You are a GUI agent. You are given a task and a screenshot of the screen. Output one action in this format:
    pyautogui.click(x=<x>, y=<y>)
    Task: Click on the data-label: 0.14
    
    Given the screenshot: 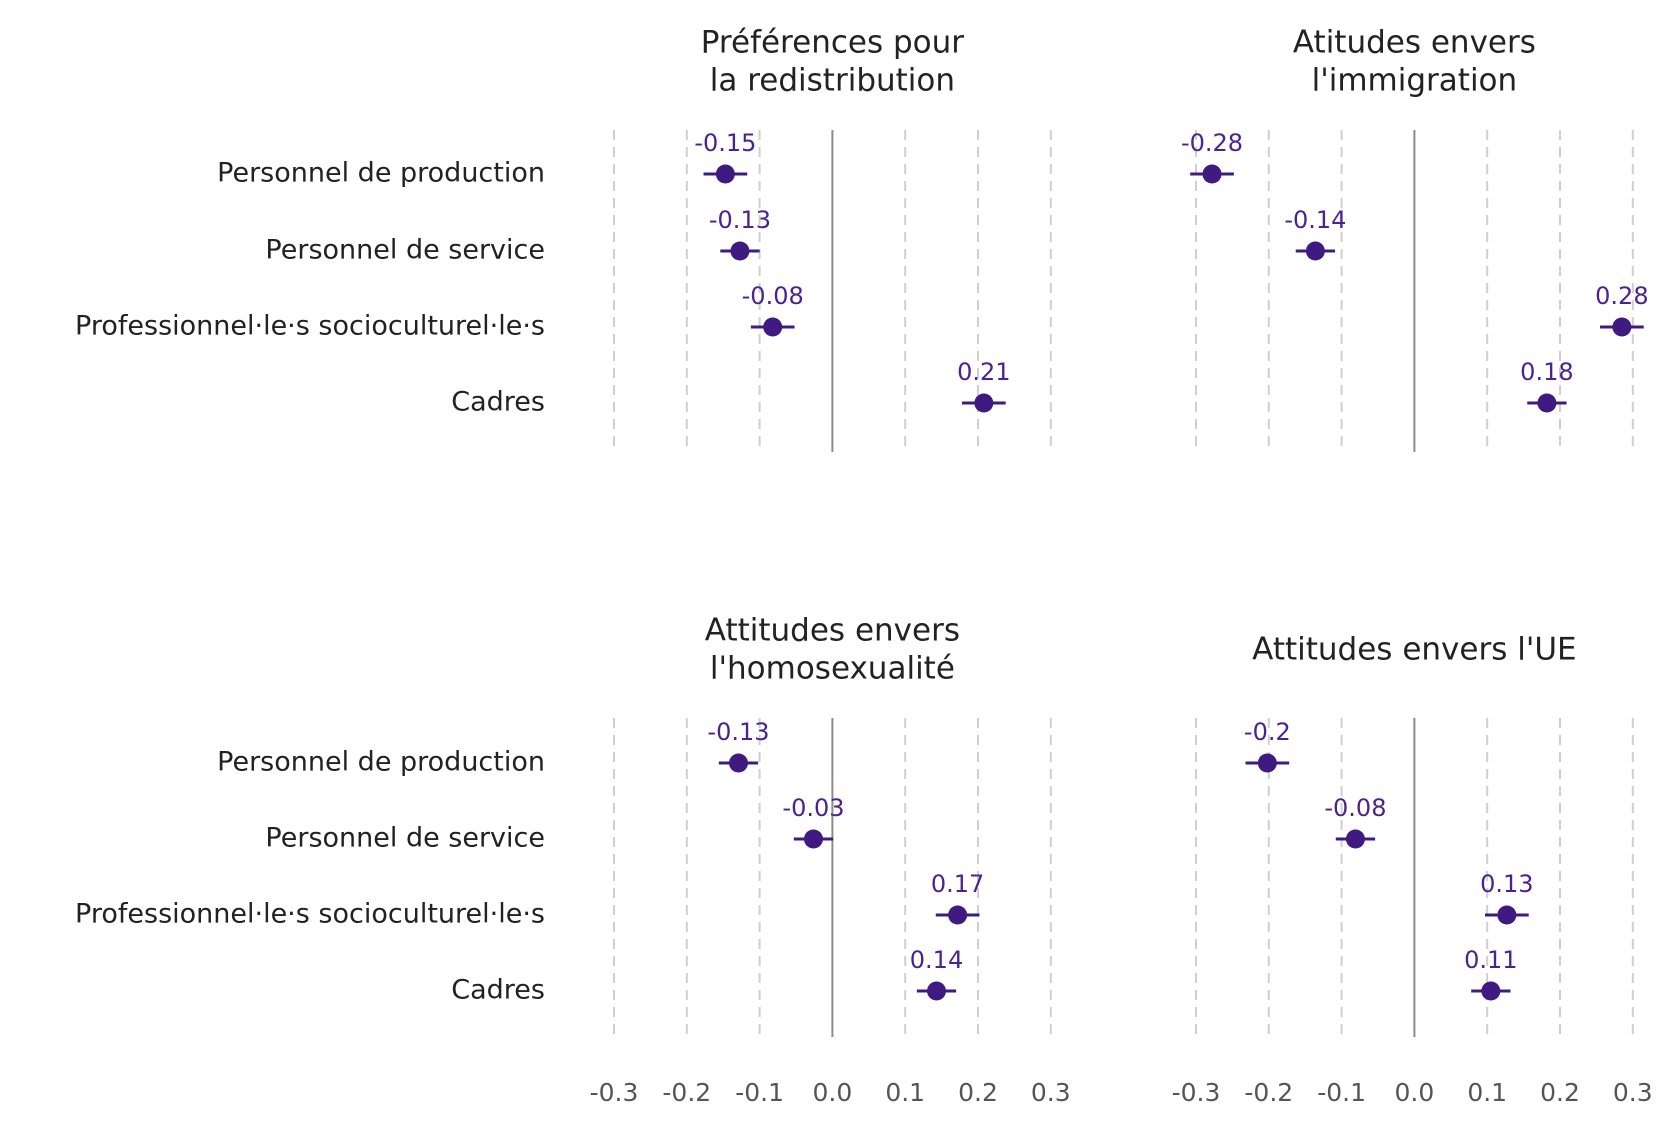 What is the action you would take?
    pyautogui.click(x=936, y=960)
    